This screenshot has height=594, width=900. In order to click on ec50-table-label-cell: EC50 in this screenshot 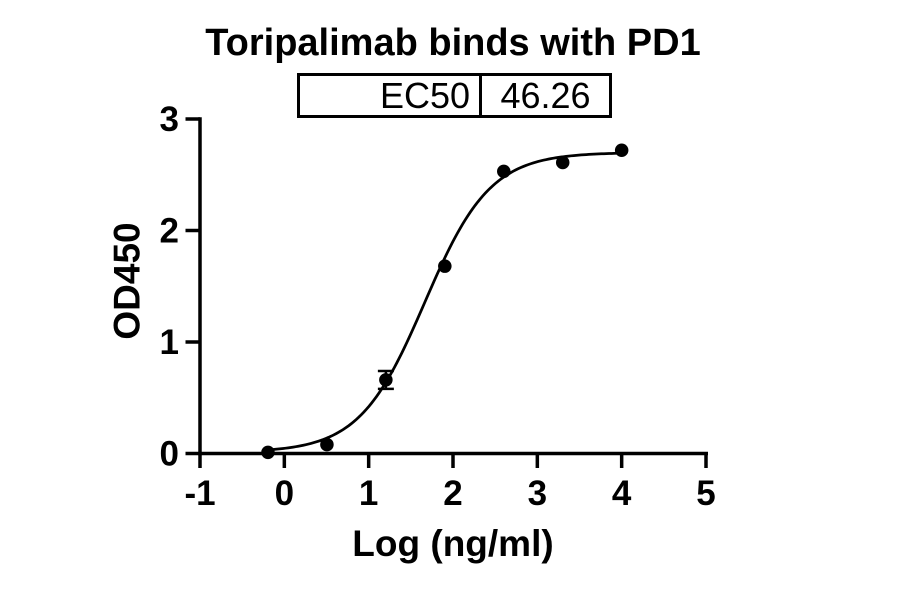, I will do `click(391, 95)`.